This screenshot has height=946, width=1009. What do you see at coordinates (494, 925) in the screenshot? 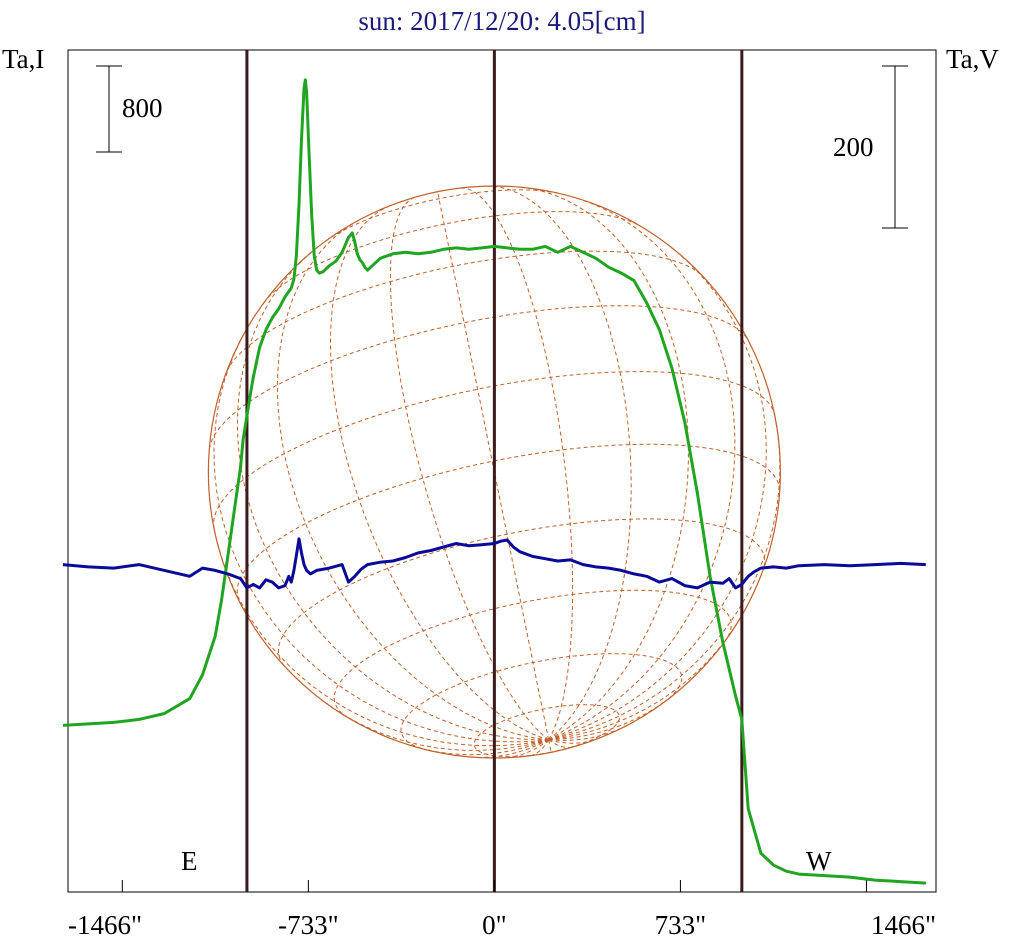
I see `x-tick-label: 0"` at bounding box center [494, 925].